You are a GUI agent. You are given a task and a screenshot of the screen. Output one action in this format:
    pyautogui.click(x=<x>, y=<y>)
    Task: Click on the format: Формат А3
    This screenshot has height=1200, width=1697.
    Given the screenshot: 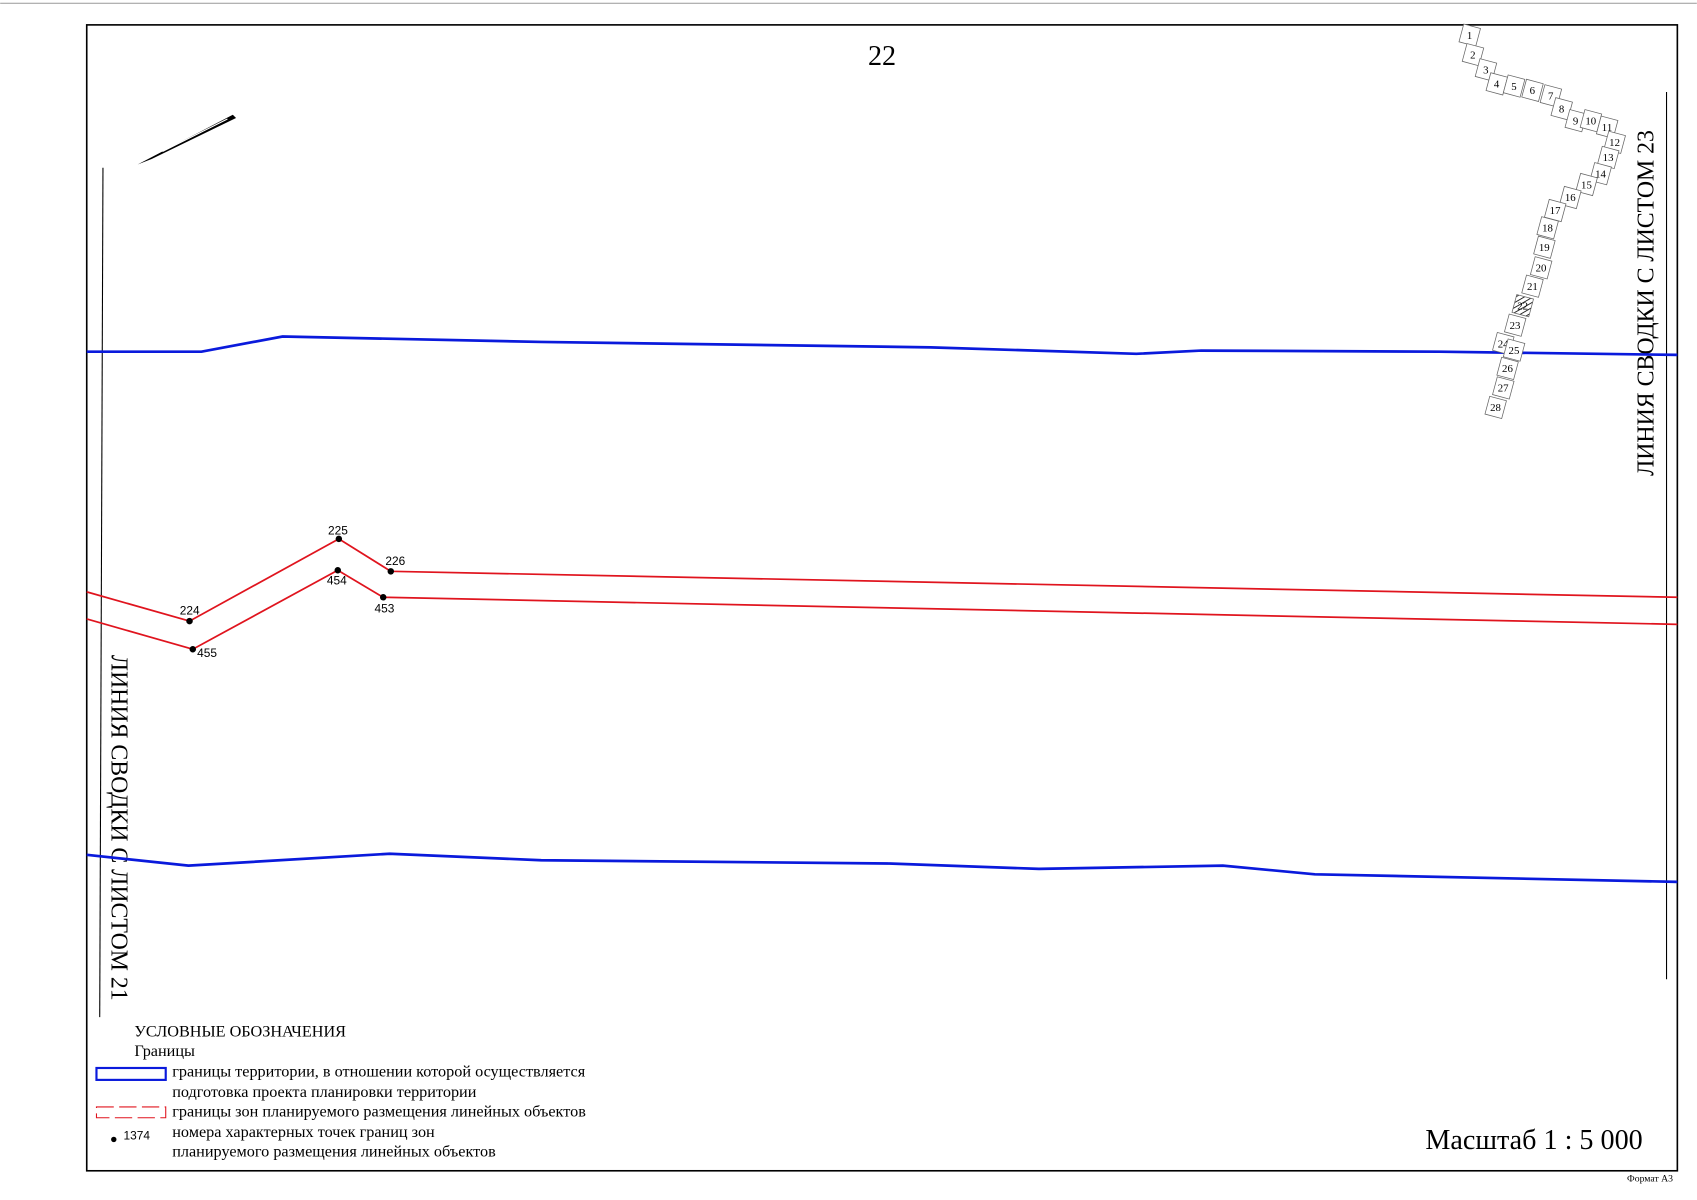 What is the action you would take?
    pyautogui.click(x=1650, y=1179)
    